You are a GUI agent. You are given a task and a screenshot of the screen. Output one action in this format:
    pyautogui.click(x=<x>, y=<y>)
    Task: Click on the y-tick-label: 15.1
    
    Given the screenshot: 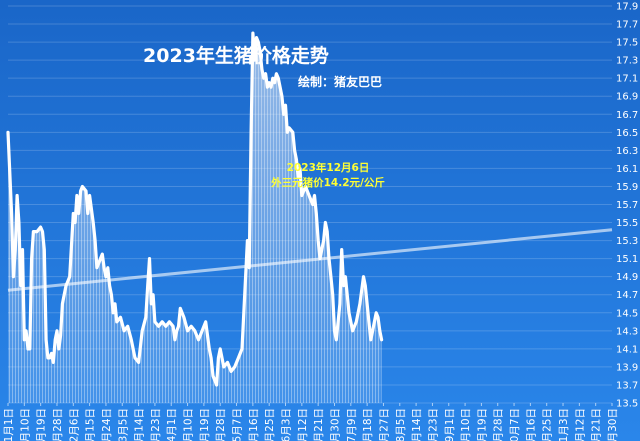 What is the action you would take?
    pyautogui.click(x=627, y=259)
    